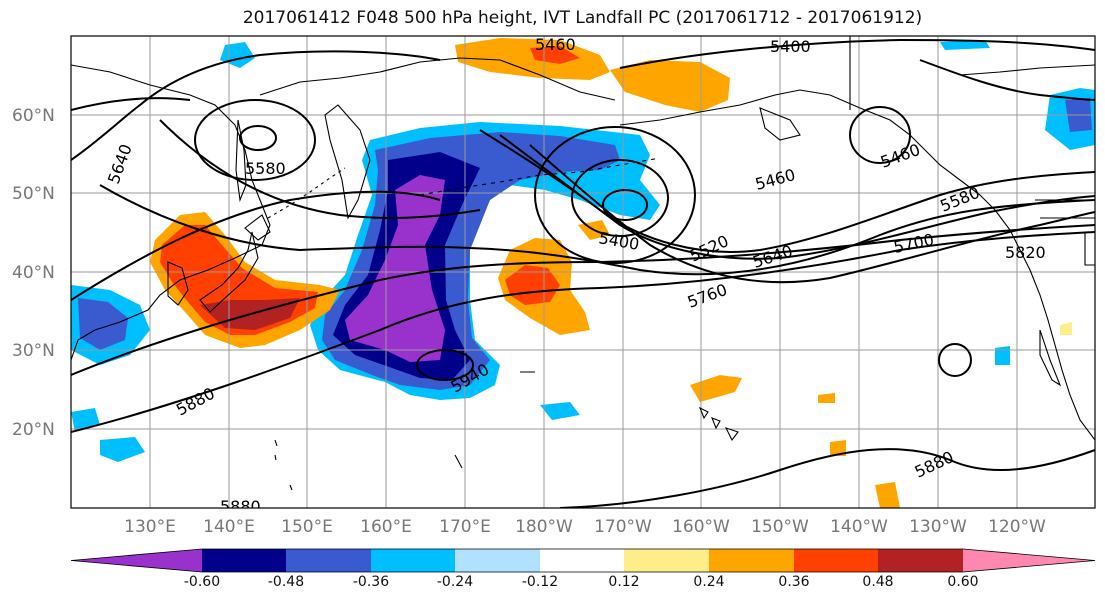 Image resolution: width=1105 pixels, height=601 pixels. What do you see at coordinates (1029, 560) in the screenshot?
I see `colorbar-extend-max` at bounding box center [1029, 560].